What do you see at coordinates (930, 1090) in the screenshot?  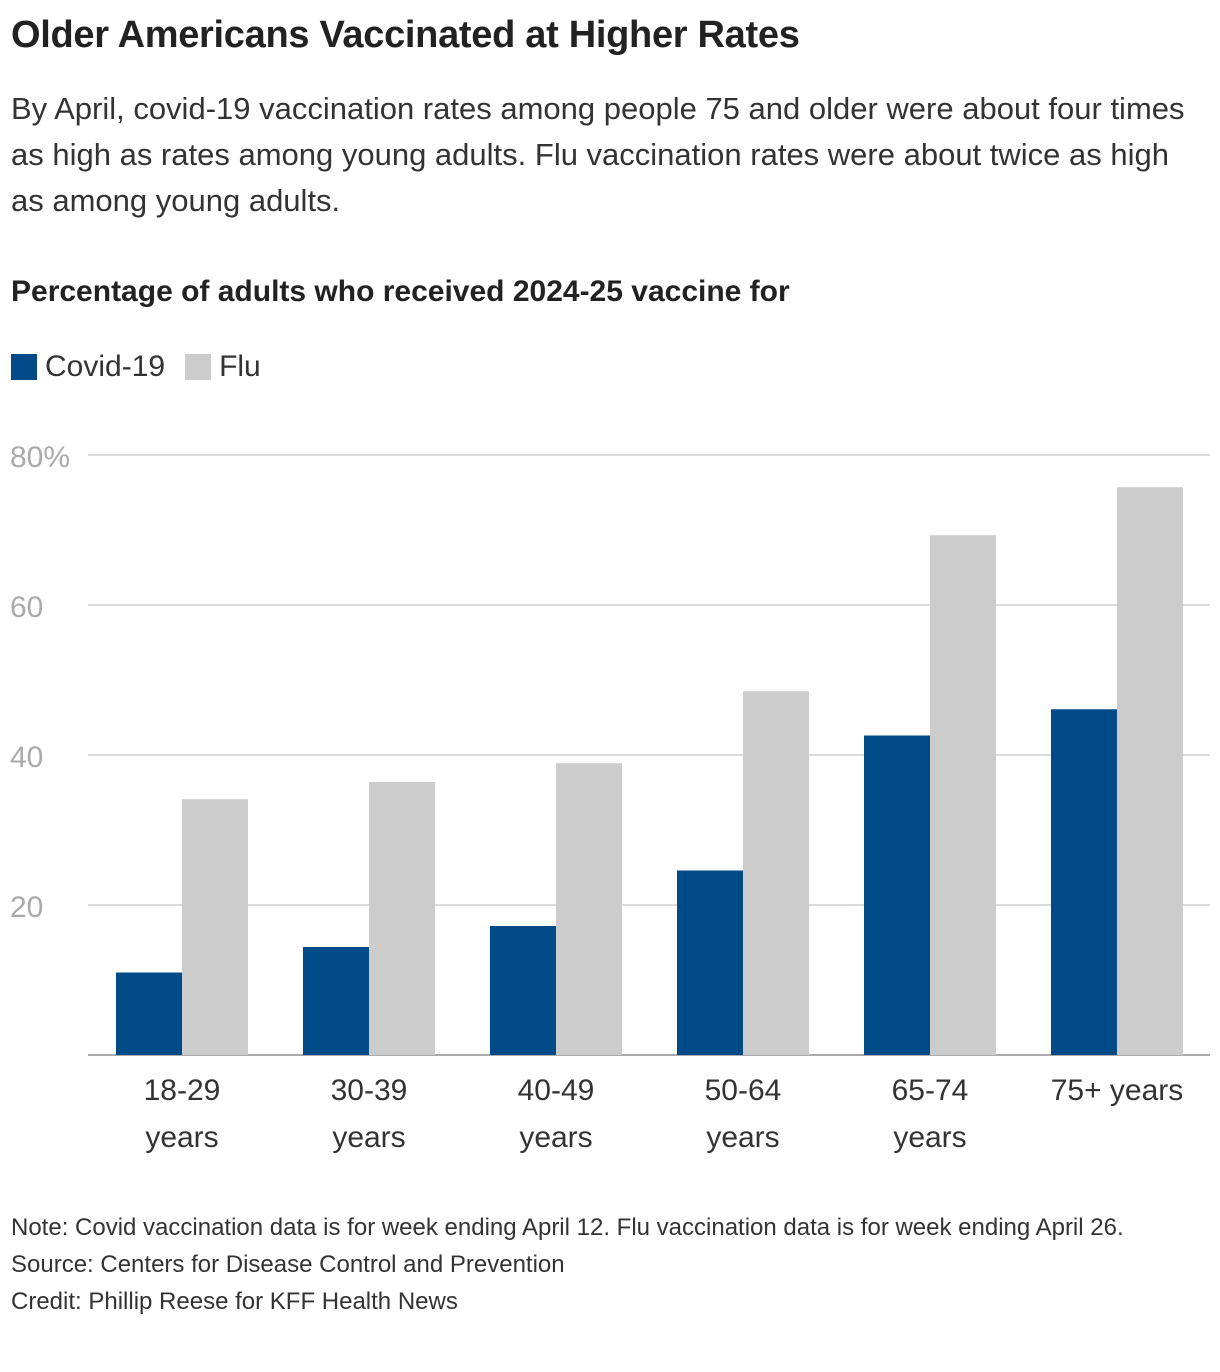 I see `x-category-label-line: 65-74` at bounding box center [930, 1090].